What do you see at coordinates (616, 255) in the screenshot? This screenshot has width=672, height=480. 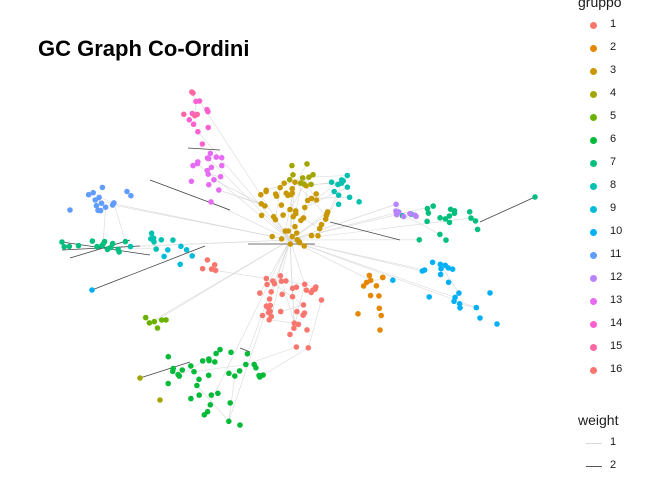 I see `legend-item-group-11: 11` at bounding box center [616, 255].